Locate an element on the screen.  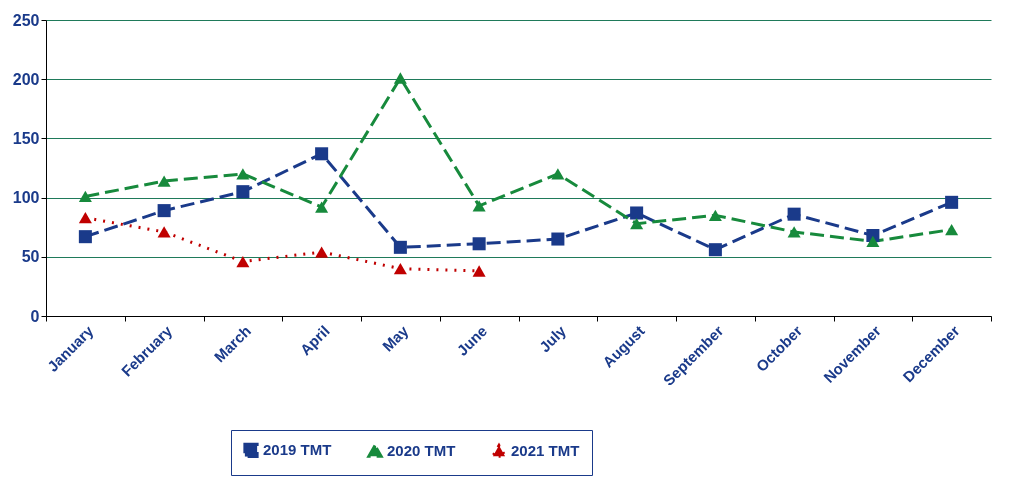
y-tick-label: 250 is located at coordinates (26, 20).